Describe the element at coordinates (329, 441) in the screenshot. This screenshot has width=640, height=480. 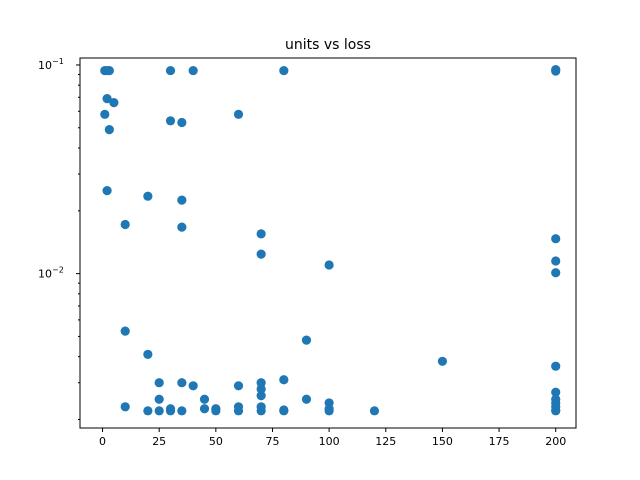
I see `x-tick-label: 100` at that location.